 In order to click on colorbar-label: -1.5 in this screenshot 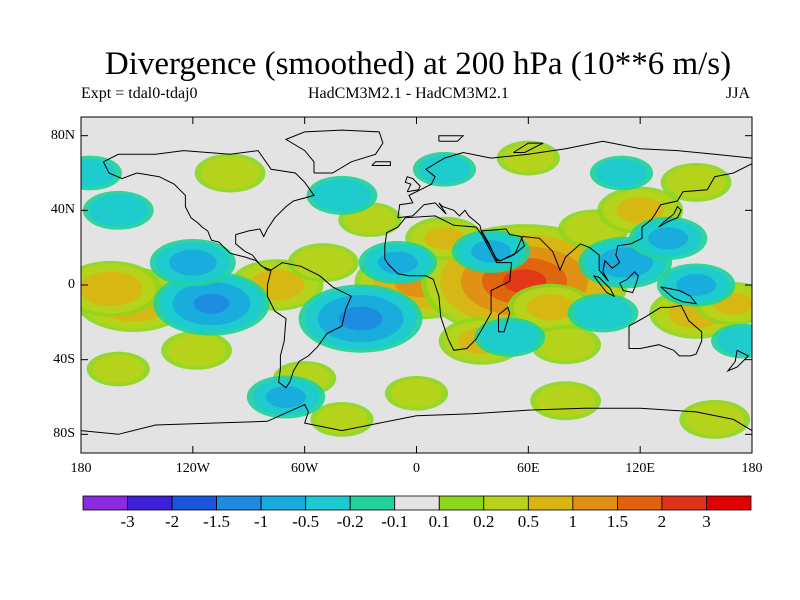, I will do `click(217, 521)`.